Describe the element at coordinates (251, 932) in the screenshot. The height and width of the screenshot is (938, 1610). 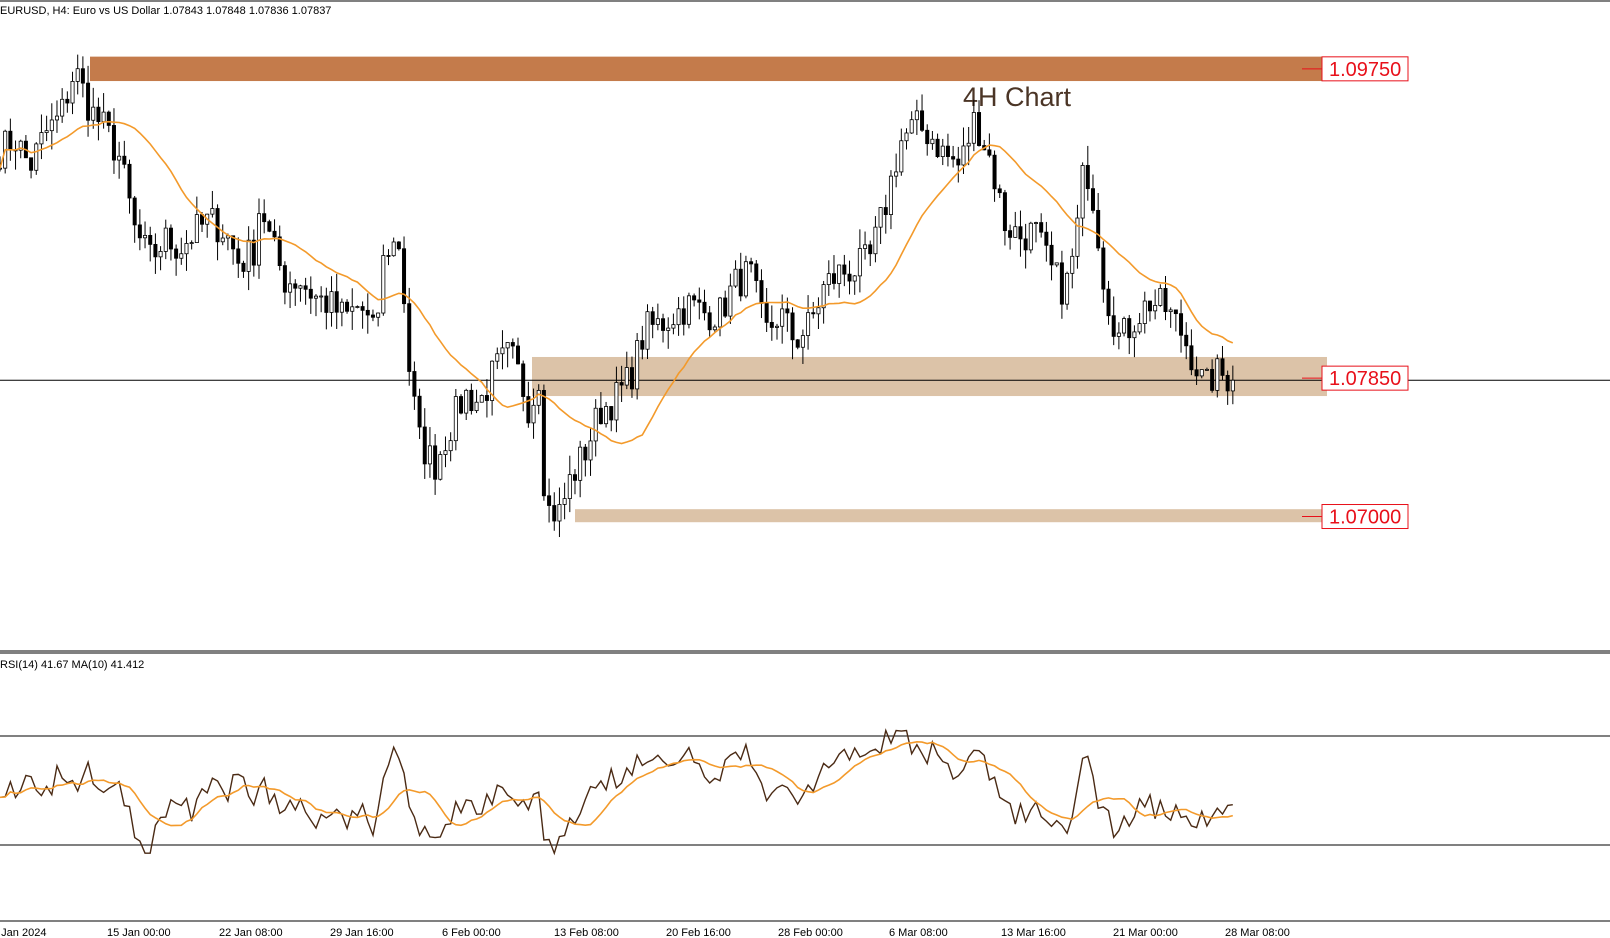
I see `x-tick-label: 22 Jan 08:00` at that location.